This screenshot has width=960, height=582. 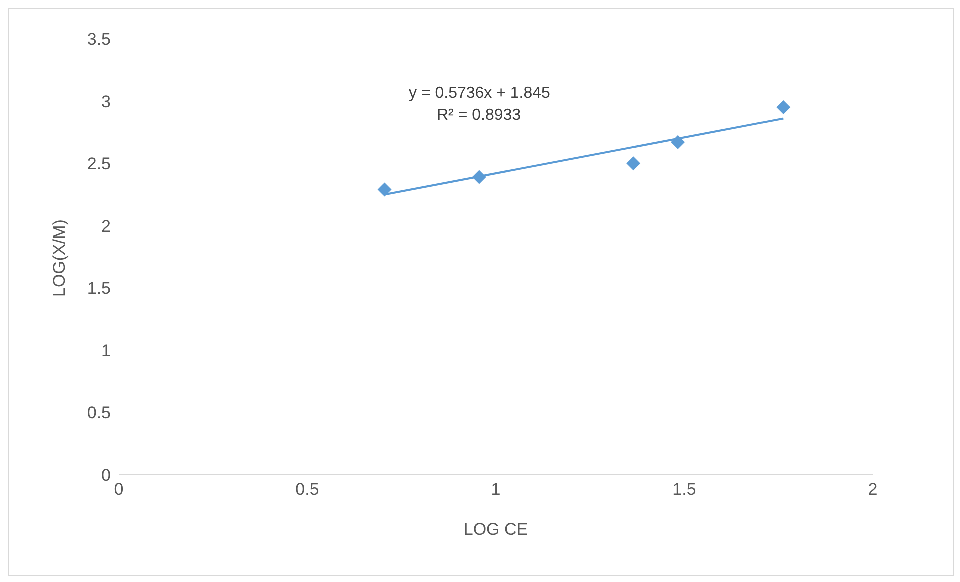 I want to click on x-tick-label: 1.5, so click(x=684, y=490).